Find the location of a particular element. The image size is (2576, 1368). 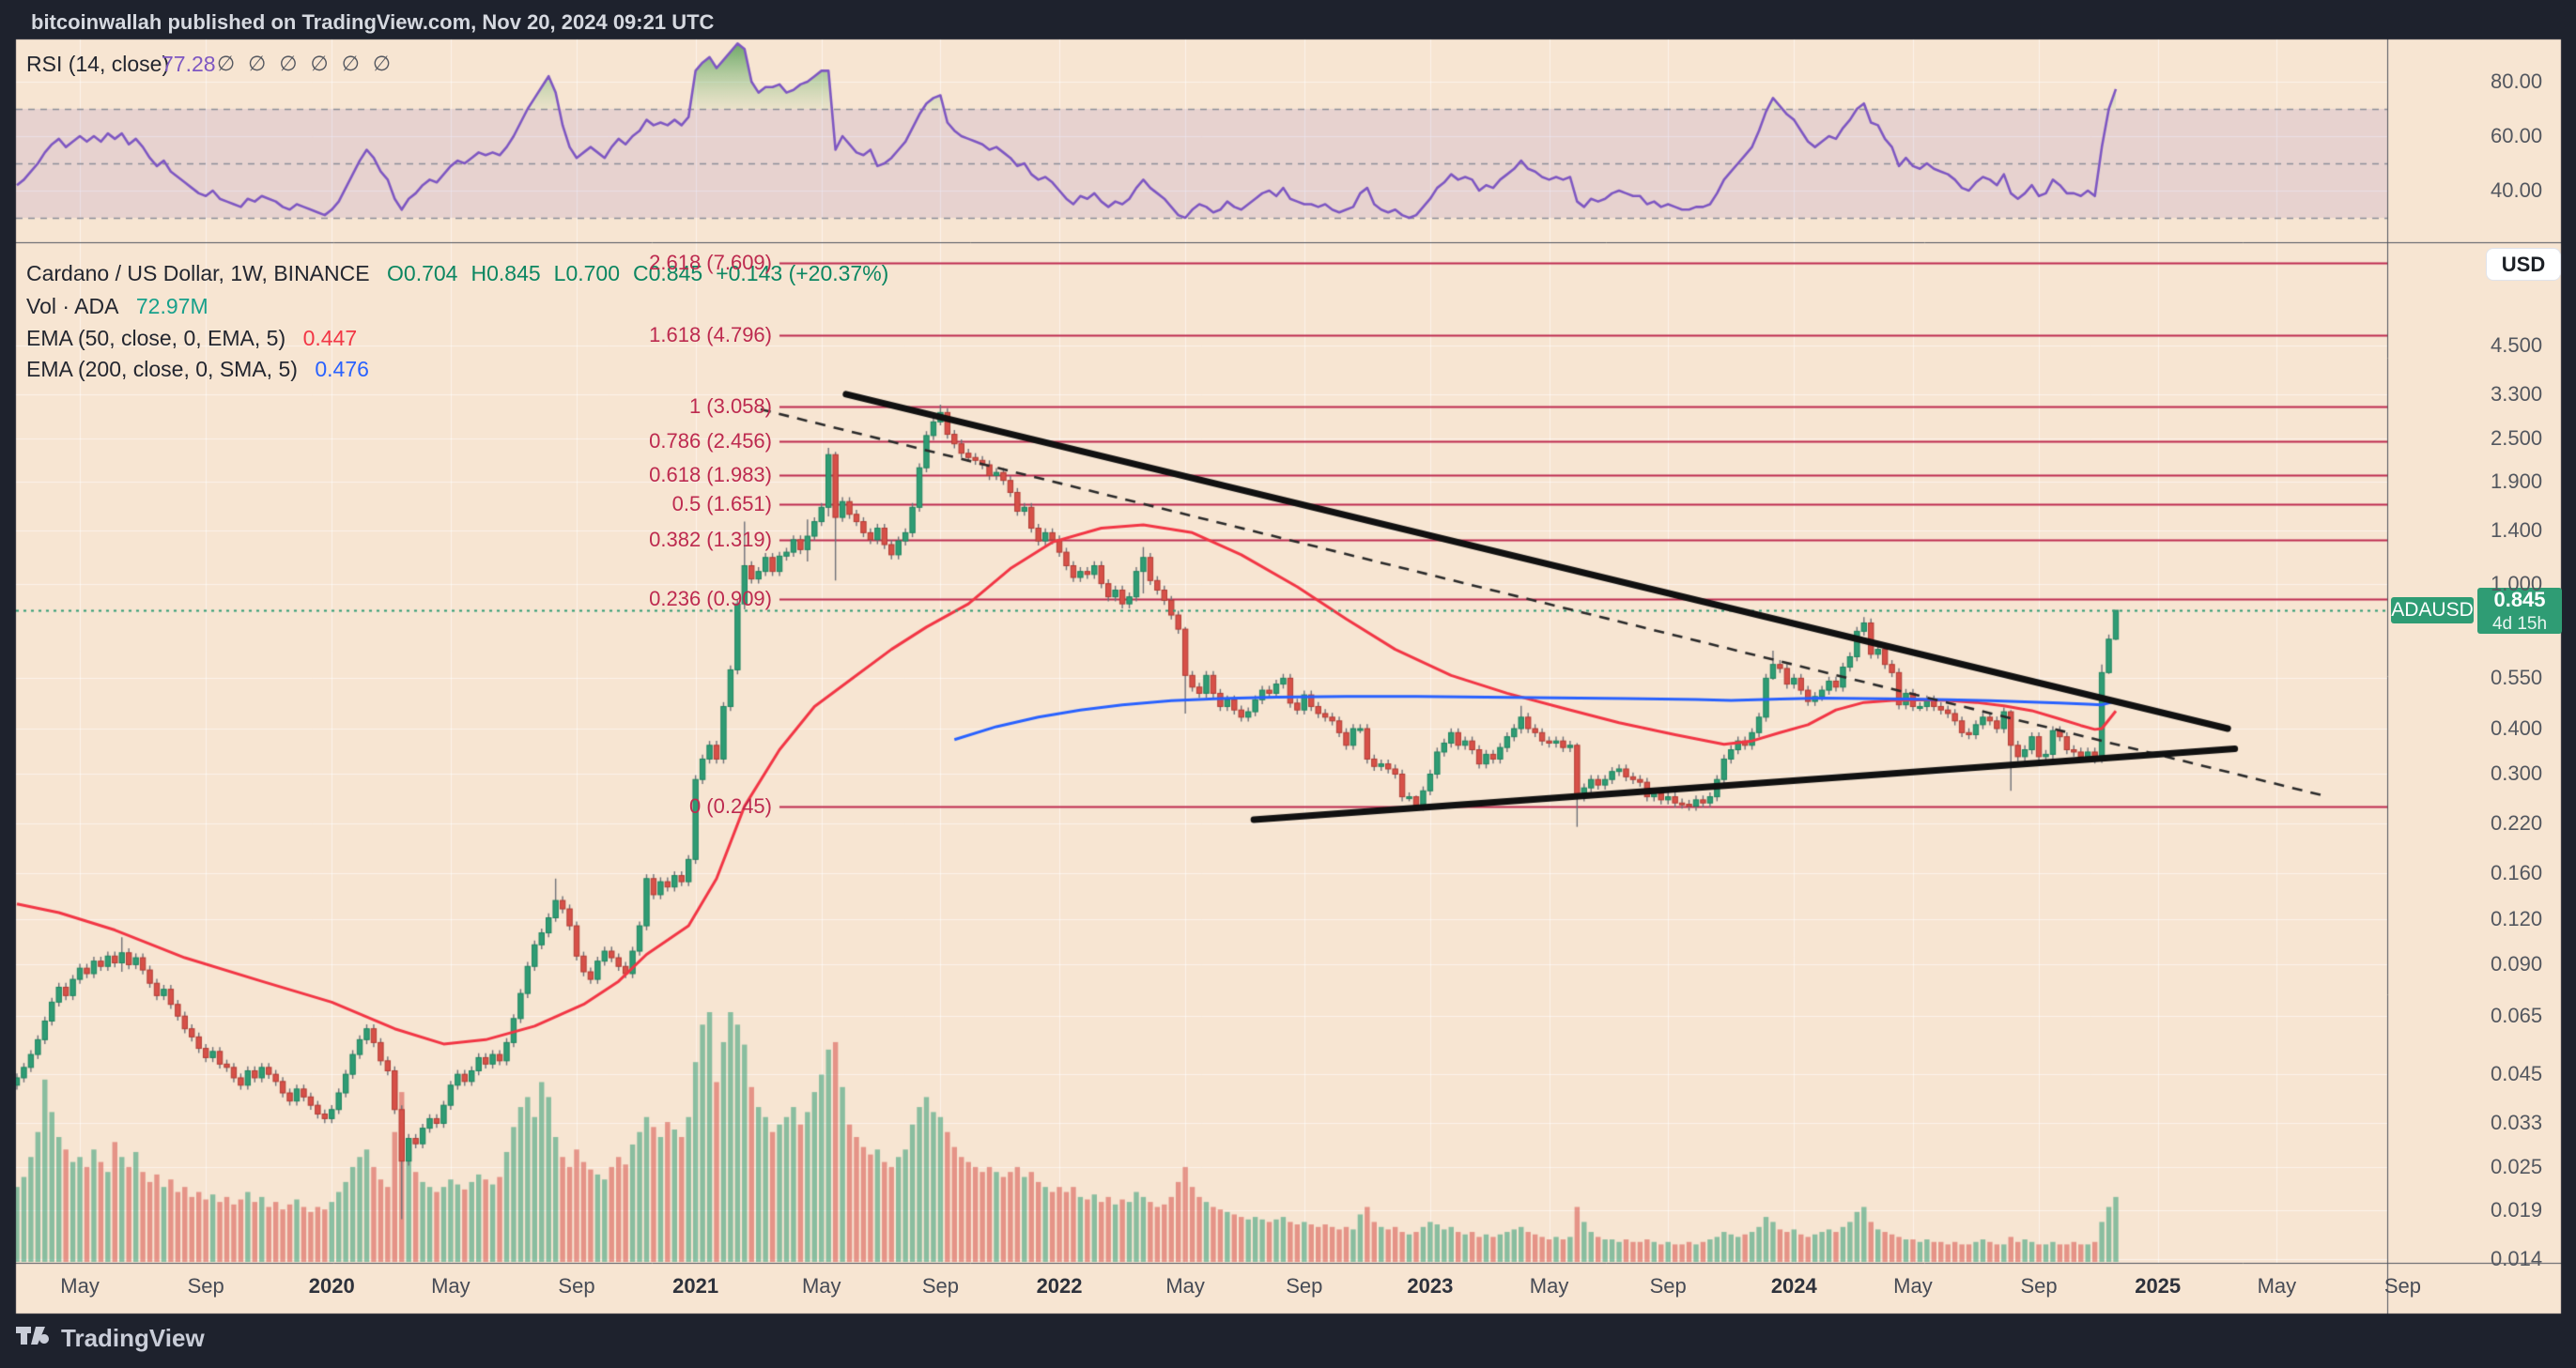

ema50-legend-row: EMA (50, close, 0, EMA, 5) 0.447 is located at coordinates (198, 338).